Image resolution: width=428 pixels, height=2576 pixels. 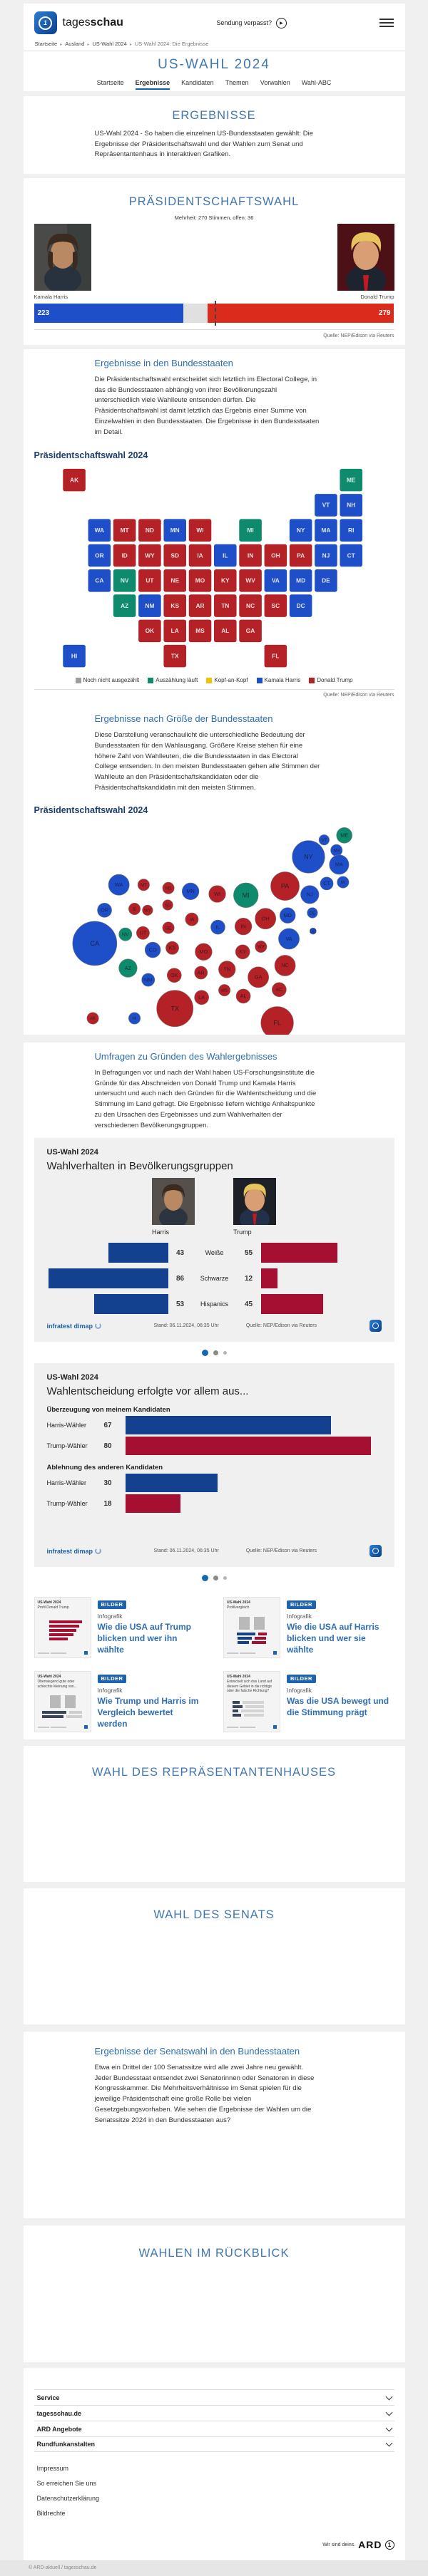 I want to click on state-bubble-KY, so click(x=242, y=952).